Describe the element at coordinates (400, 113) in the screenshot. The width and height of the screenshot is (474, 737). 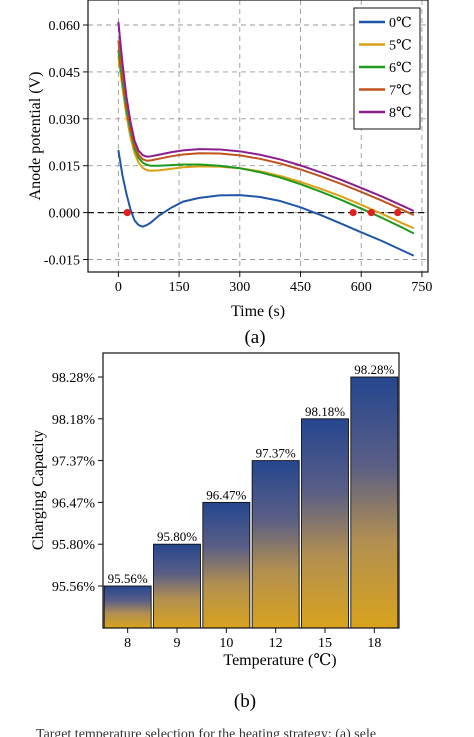
I see `legend-label: 8℃` at that location.